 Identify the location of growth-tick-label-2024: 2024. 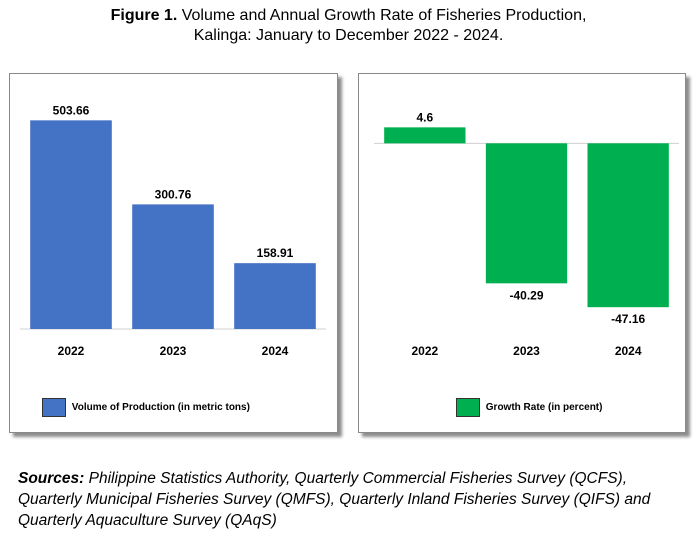
(628, 351).